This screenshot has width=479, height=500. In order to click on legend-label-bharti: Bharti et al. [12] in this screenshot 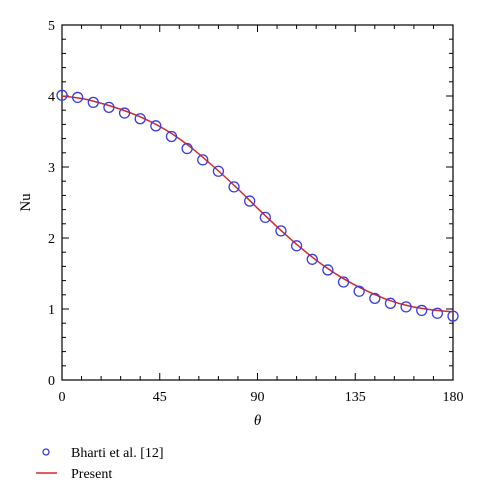, I will do `click(117, 453)`.